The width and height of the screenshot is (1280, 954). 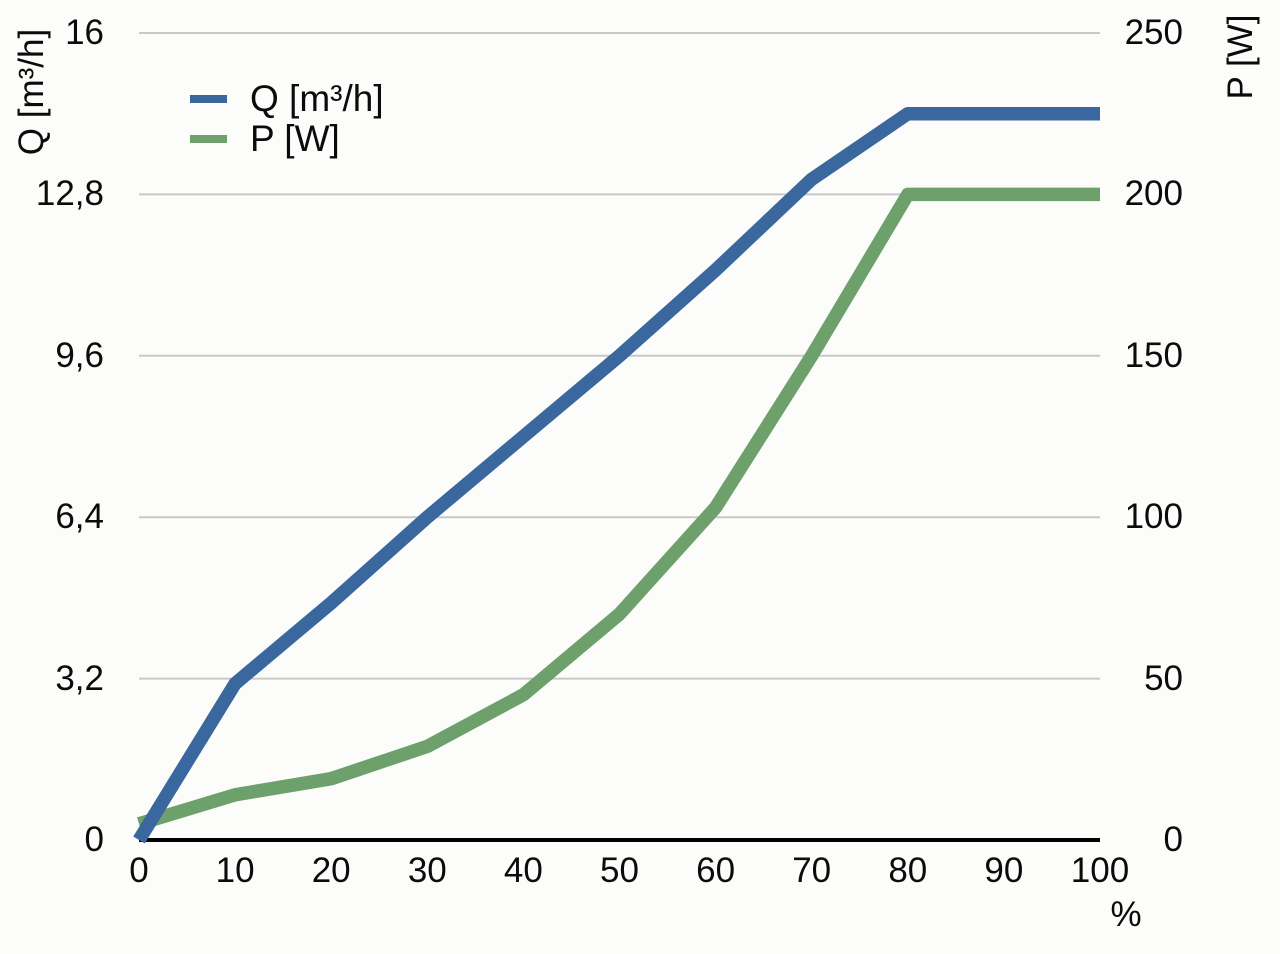 What do you see at coordinates (716, 870) in the screenshot?
I see `x-axis-tick: 60` at bounding box center [716, 870].